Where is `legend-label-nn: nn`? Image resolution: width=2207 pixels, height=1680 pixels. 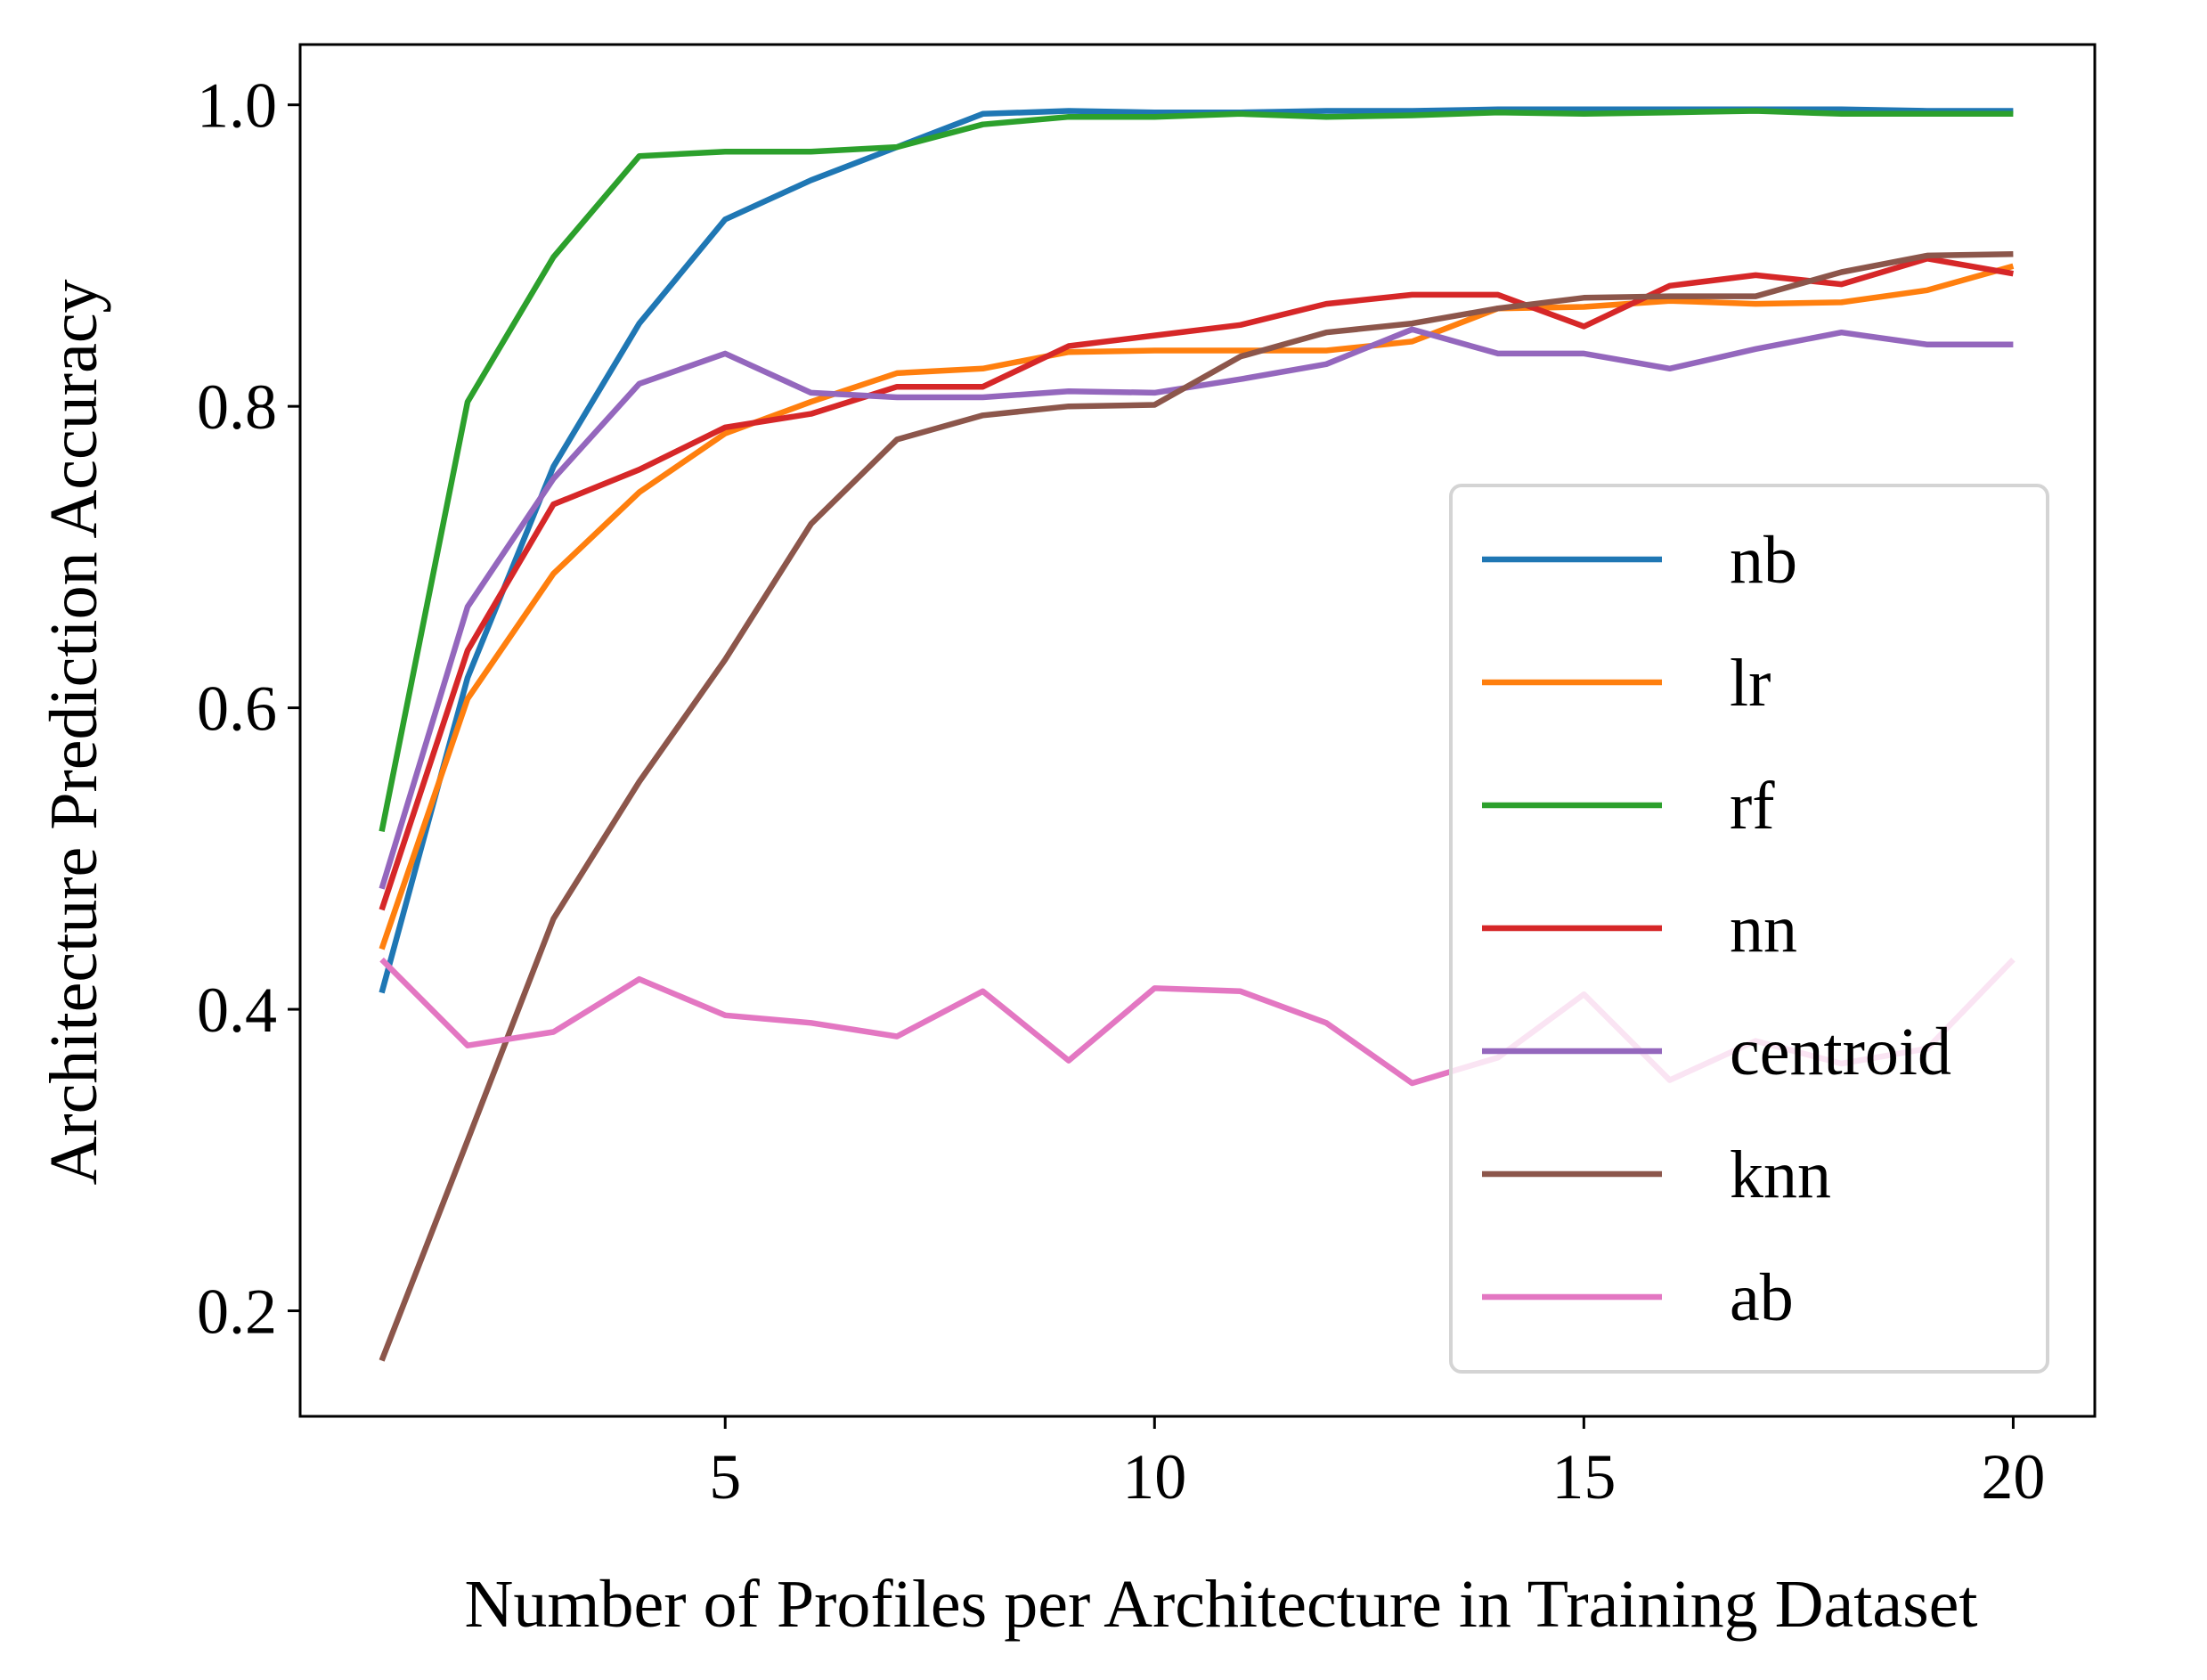
legend-label-nn: nn is located at coordinates (1764, 929).